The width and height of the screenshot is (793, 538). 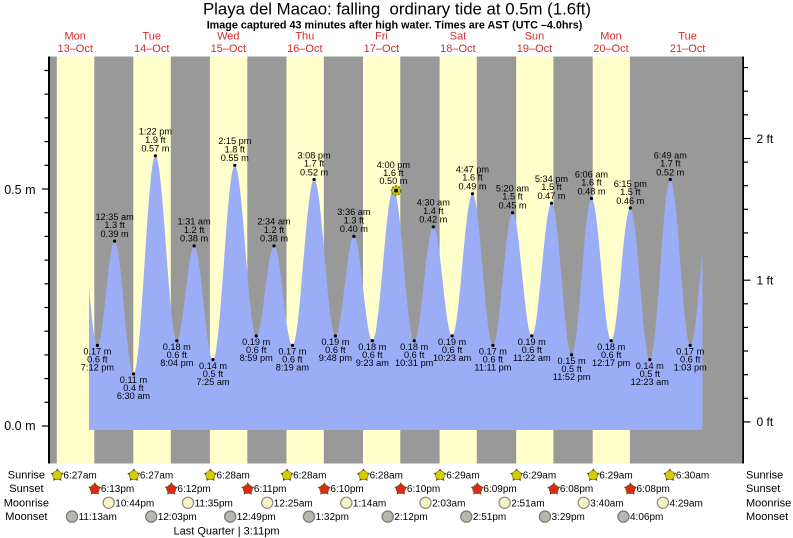 I want to click on svg-text: 9:48 pm, so click(x=336, y=358).